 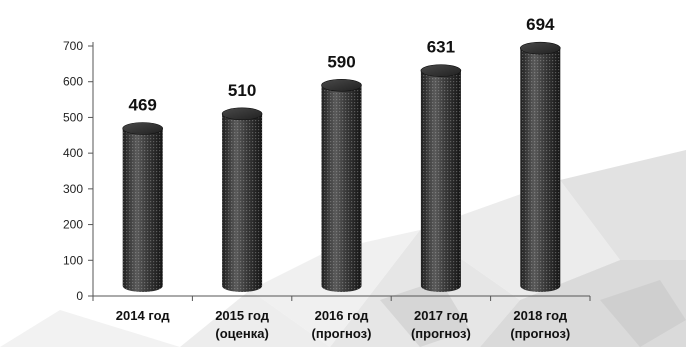 I want to click on x-tick-label: 2017 год (прогноз), so click(x=441, y=324).